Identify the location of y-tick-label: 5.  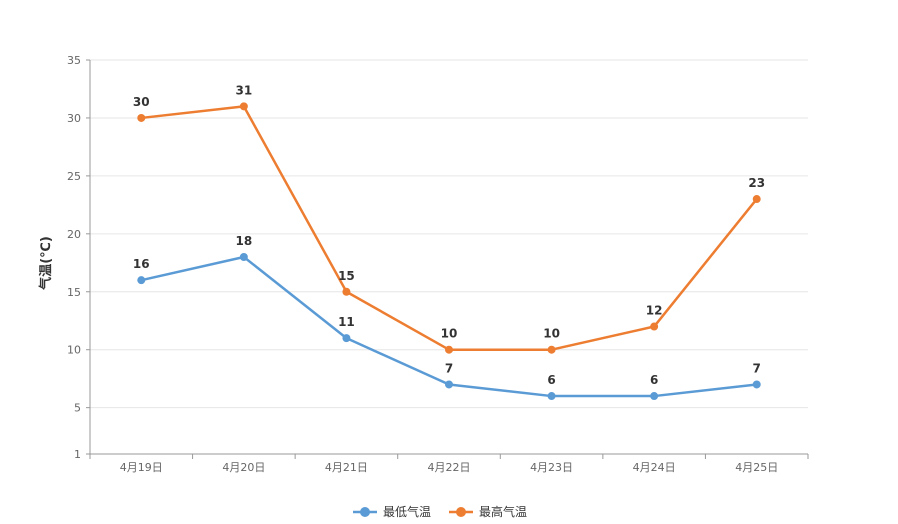
(77, 408).